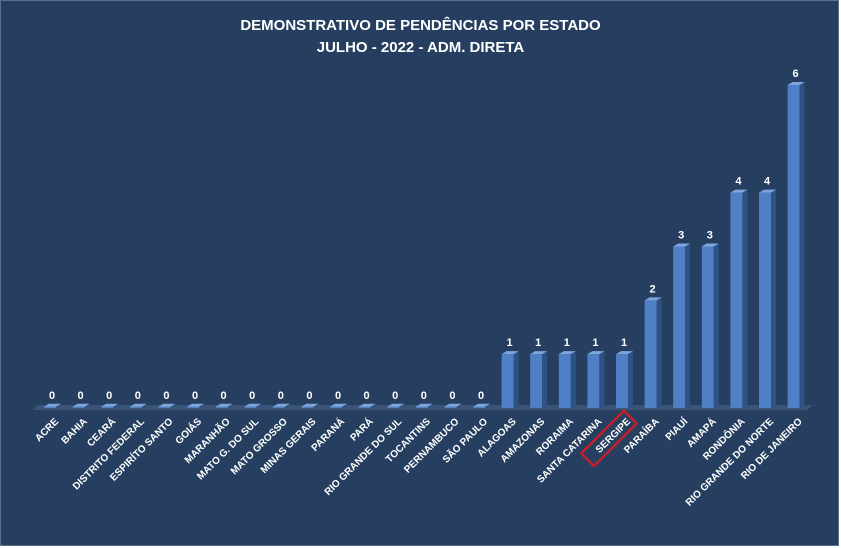  I want to click on bar-rio-grande-do-norte, so click(767, 298).